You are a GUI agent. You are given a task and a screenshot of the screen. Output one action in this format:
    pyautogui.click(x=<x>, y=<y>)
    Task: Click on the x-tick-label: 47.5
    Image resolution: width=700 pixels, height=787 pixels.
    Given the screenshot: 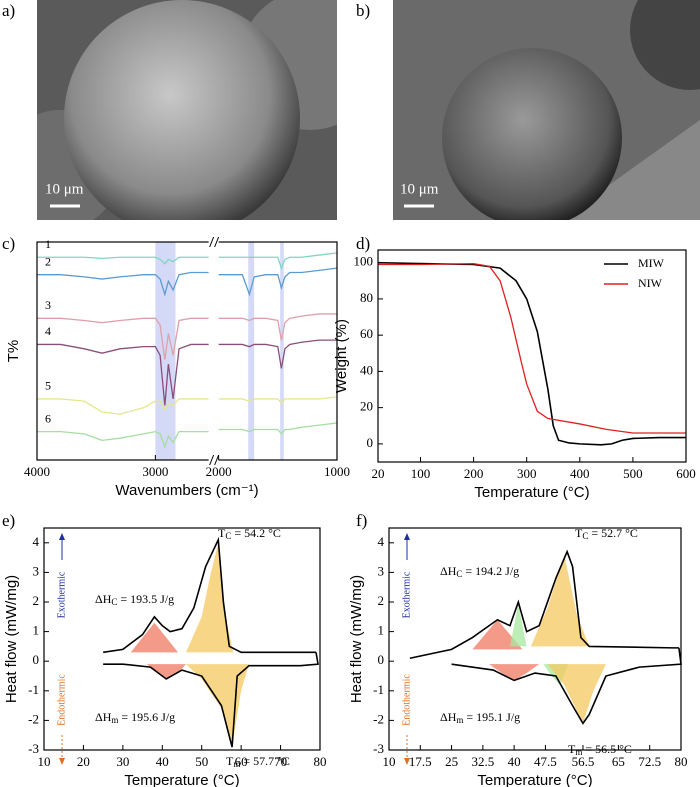 What is the action you would take?
    pyautogui.click(x=545, y=761)
    